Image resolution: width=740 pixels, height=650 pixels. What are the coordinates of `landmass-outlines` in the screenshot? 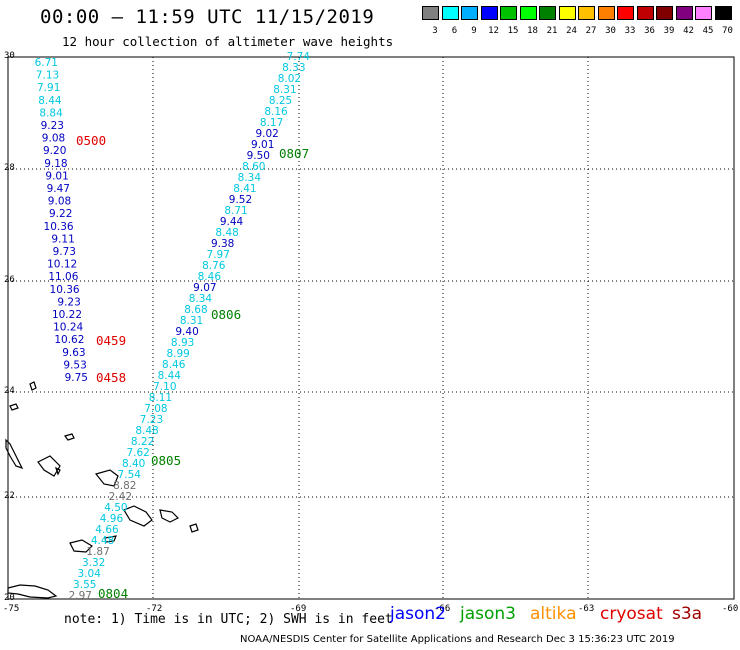 It's located at (102, 490).